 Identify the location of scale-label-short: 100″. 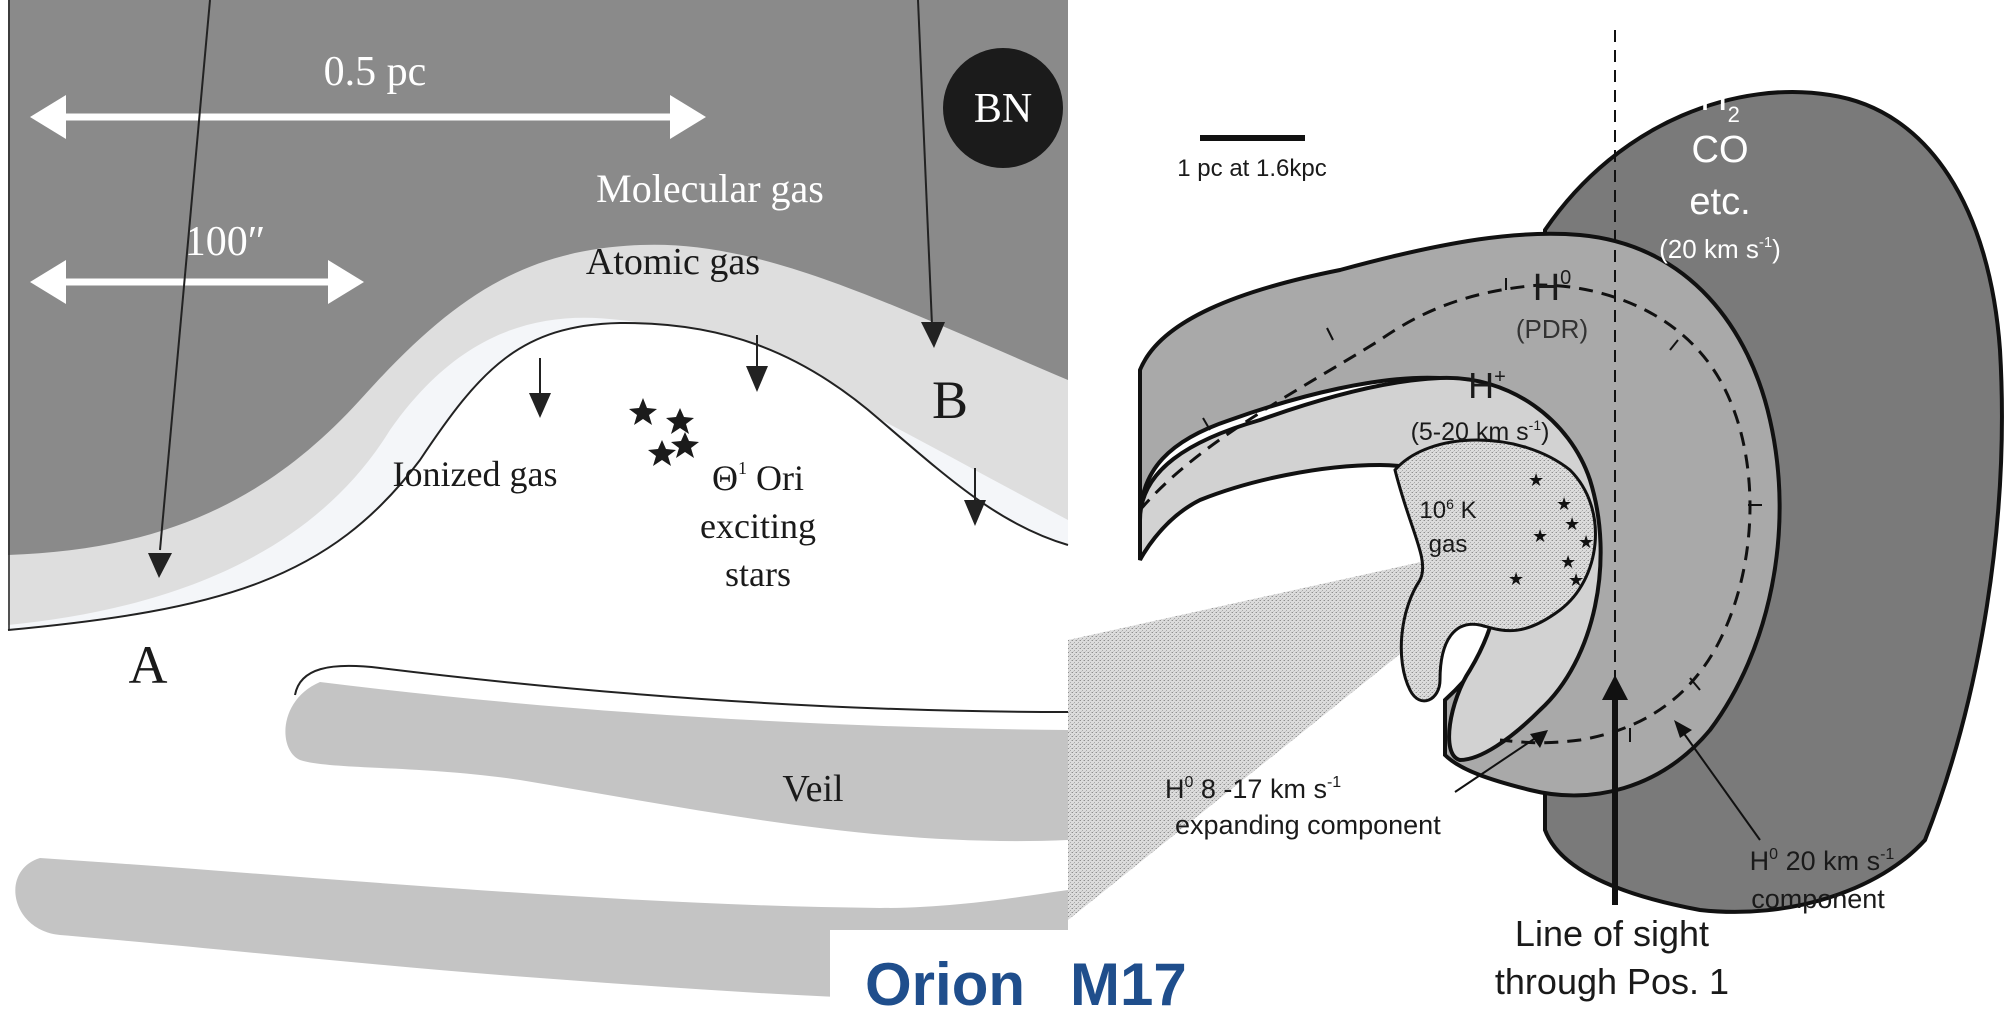
(225, 242).